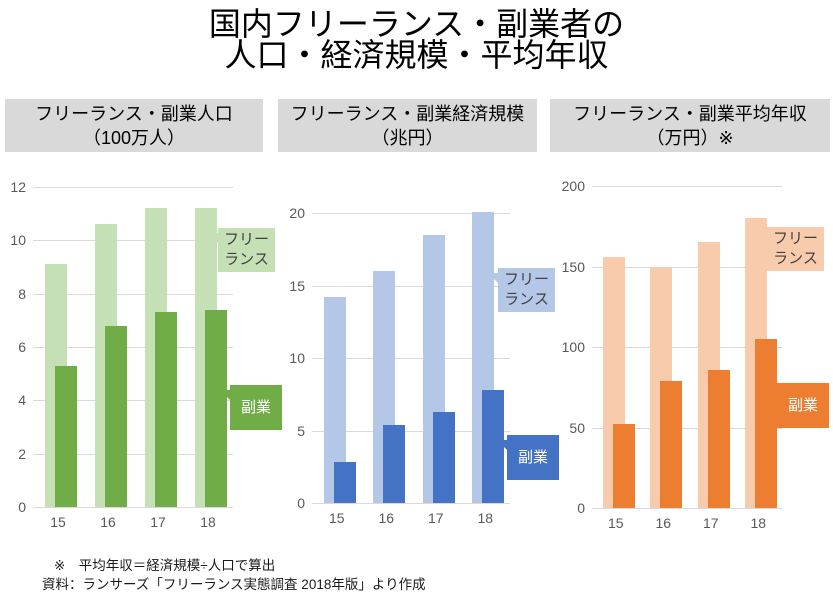 The image size is (833, 596). What do you see at coordinates (297, 285) in the screenshot?
I see `y-axis-tick-label: 15` at bounding box center [297, 285].